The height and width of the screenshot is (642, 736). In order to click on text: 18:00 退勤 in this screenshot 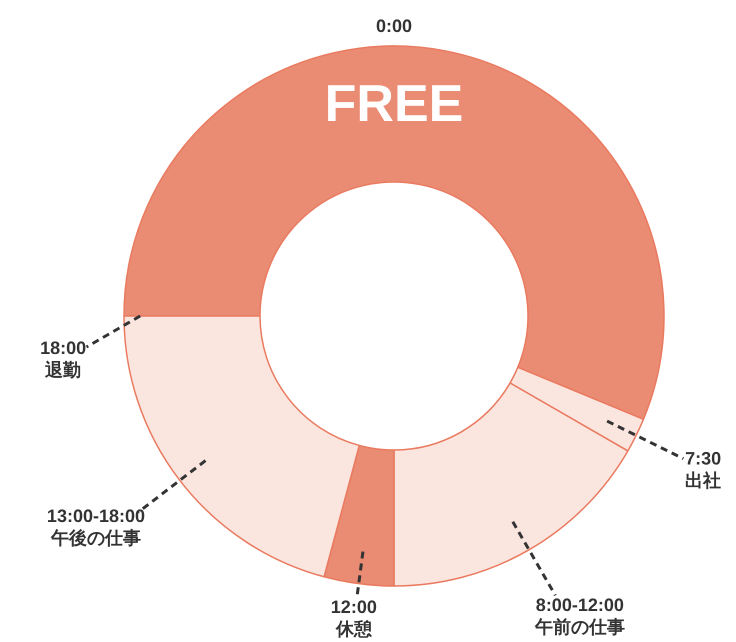, I will do `click(63, 359)`.